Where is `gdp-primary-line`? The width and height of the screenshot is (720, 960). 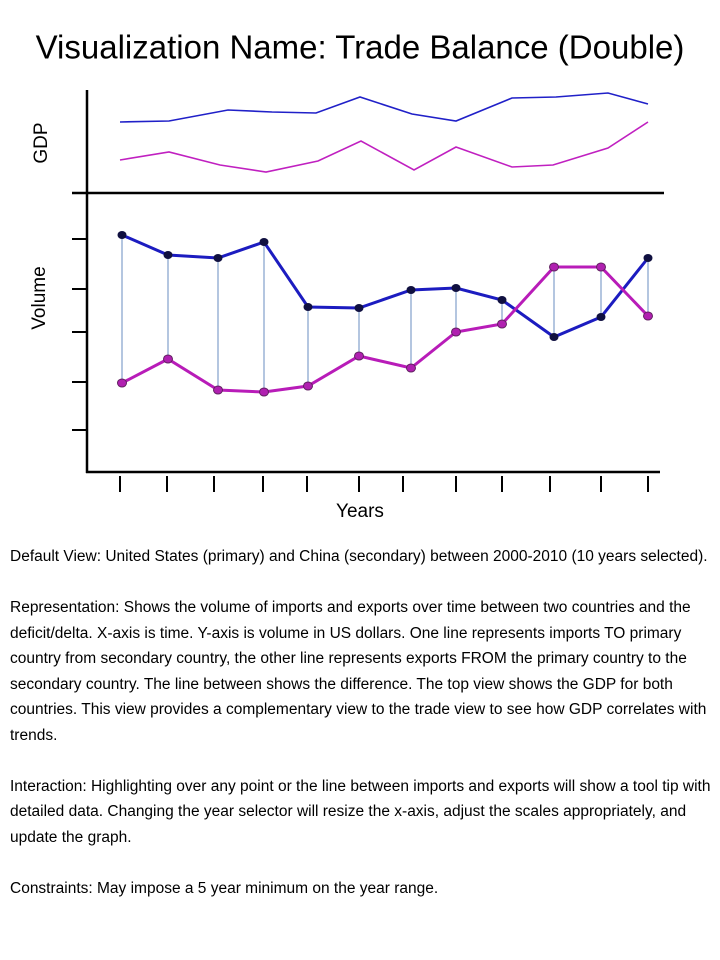 gdp-primary-line is located at coordinates (384, 107).